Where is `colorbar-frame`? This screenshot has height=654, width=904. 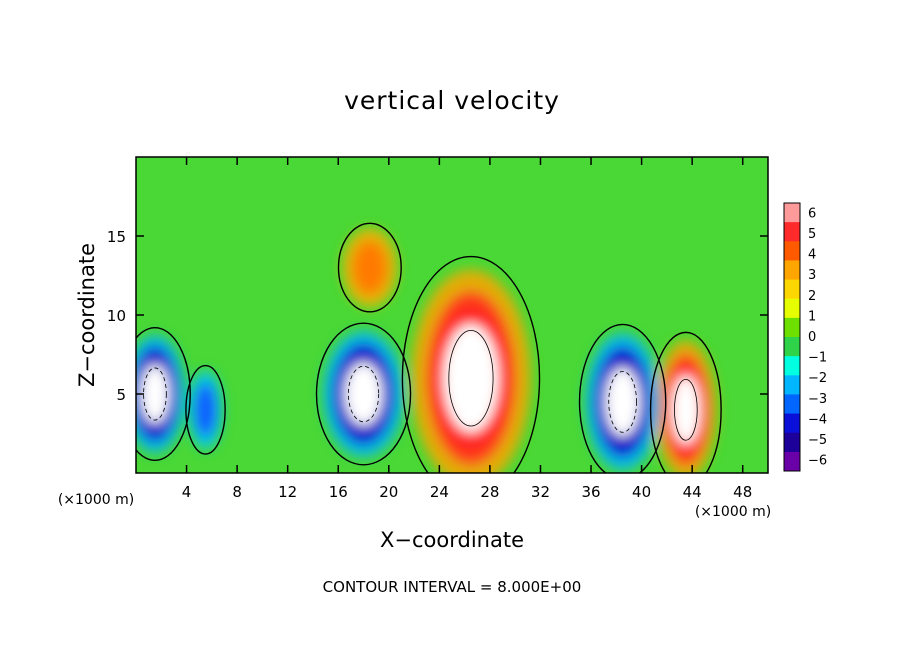 colorbar-frame is located at coordinates (792, 337).